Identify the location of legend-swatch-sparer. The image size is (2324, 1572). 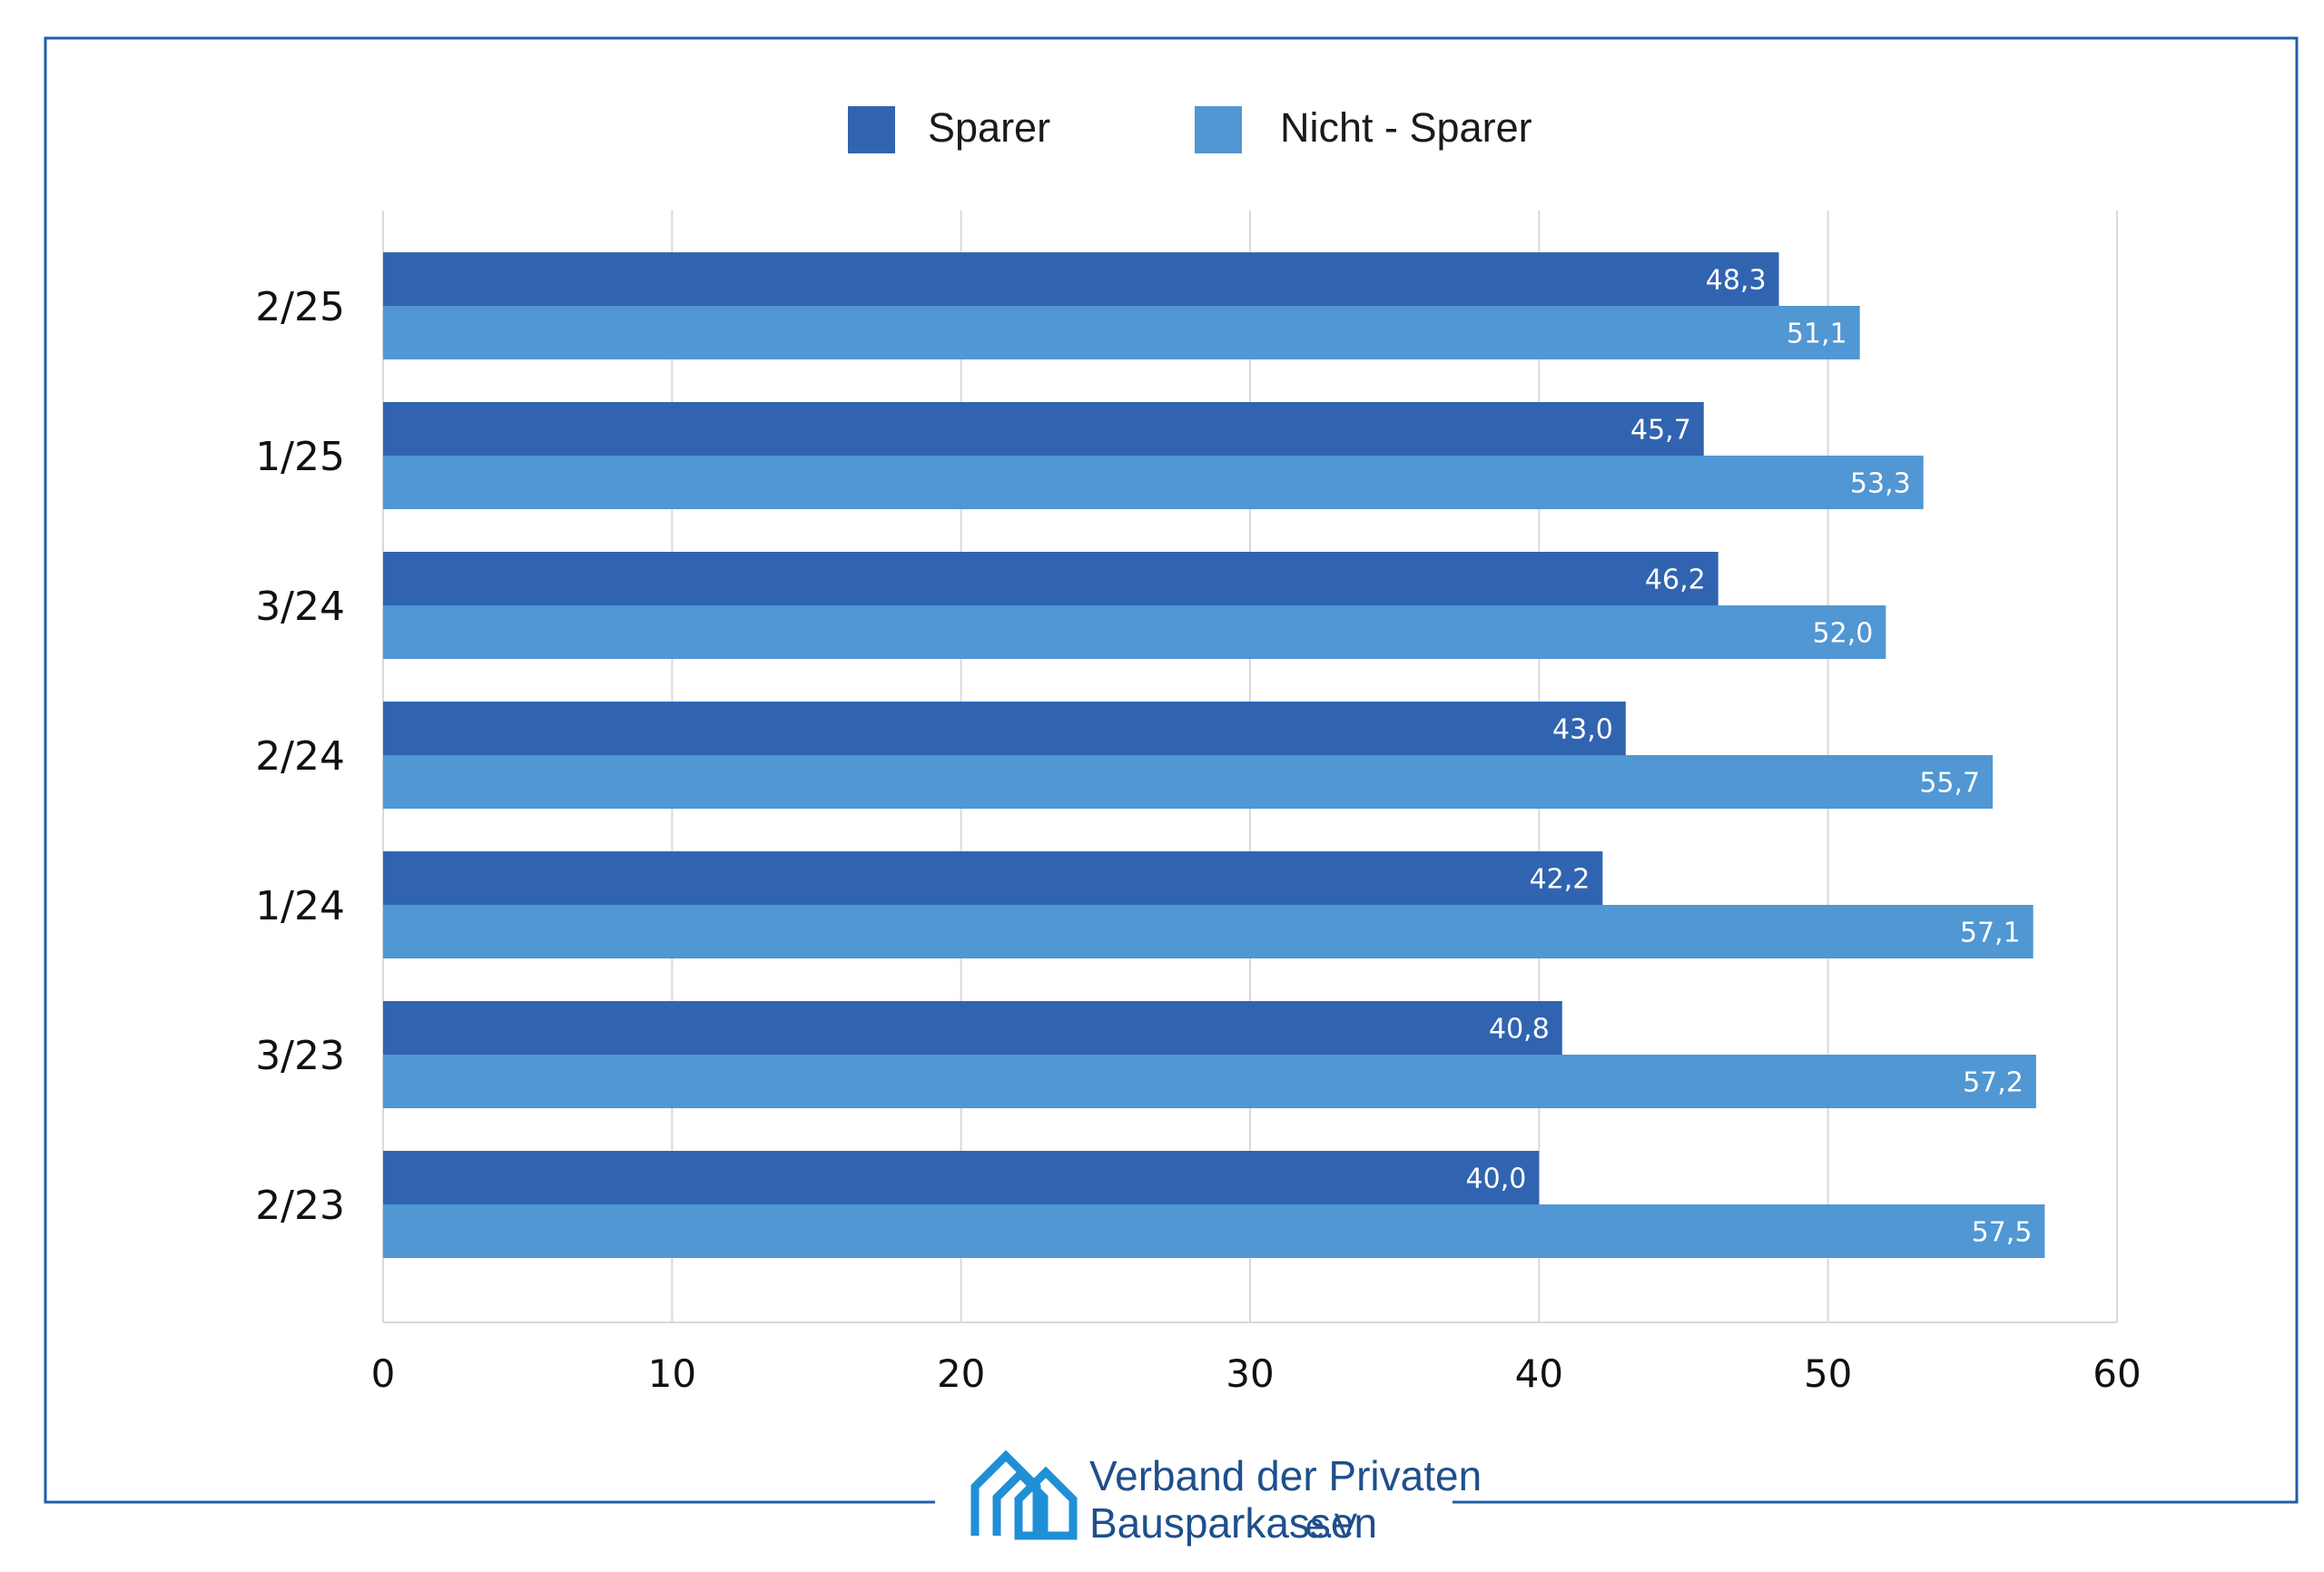
(871, 129).